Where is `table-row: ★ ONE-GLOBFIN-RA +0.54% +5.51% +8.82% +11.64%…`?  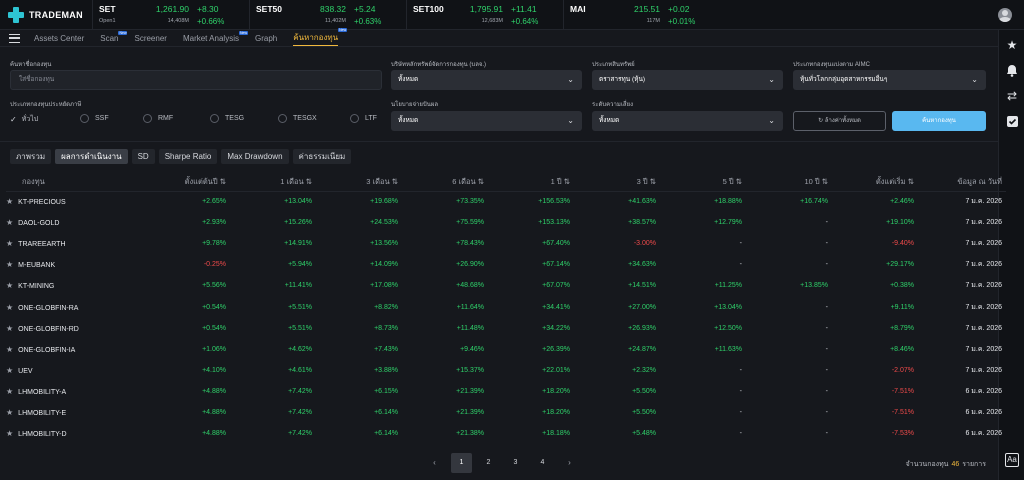
table-row: ★ ONE-GLOBFIN-RA +0.54% +5.51% +8.82% +11.64%… is located at coordinates (506, 306).